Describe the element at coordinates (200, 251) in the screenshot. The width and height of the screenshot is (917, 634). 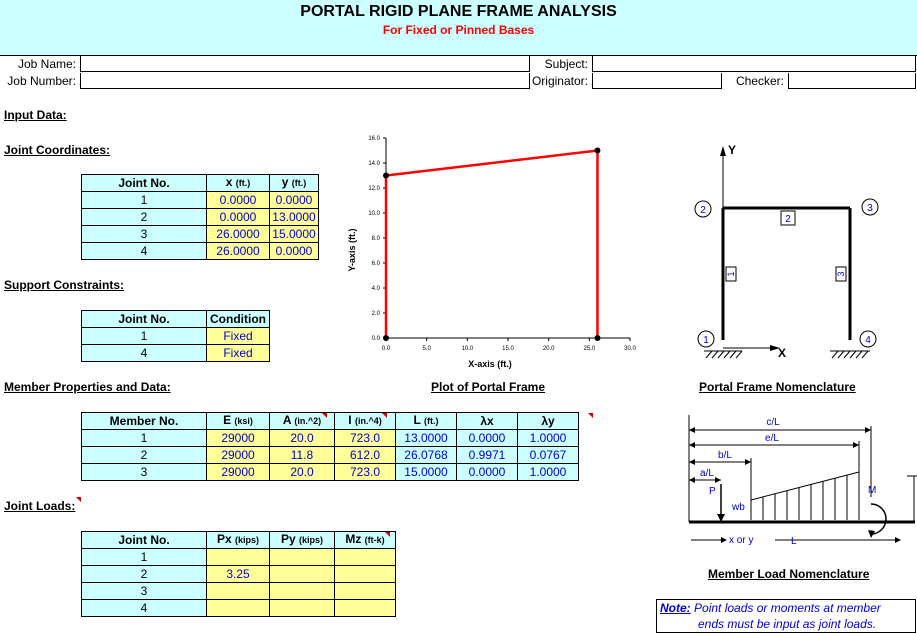
I see `table-row: 4 26.0000 0.0000` at that location.